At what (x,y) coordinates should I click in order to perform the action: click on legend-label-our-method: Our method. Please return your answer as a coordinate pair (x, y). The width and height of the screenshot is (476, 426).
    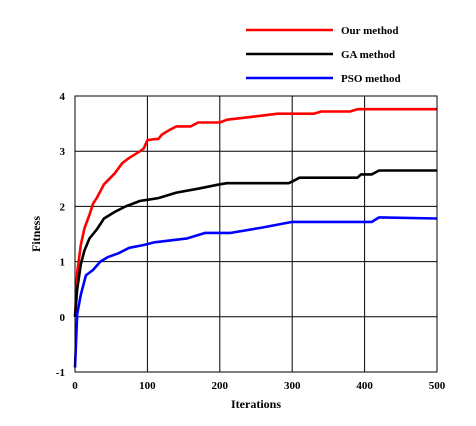
    Looking at the image, I should click on (370, 31).